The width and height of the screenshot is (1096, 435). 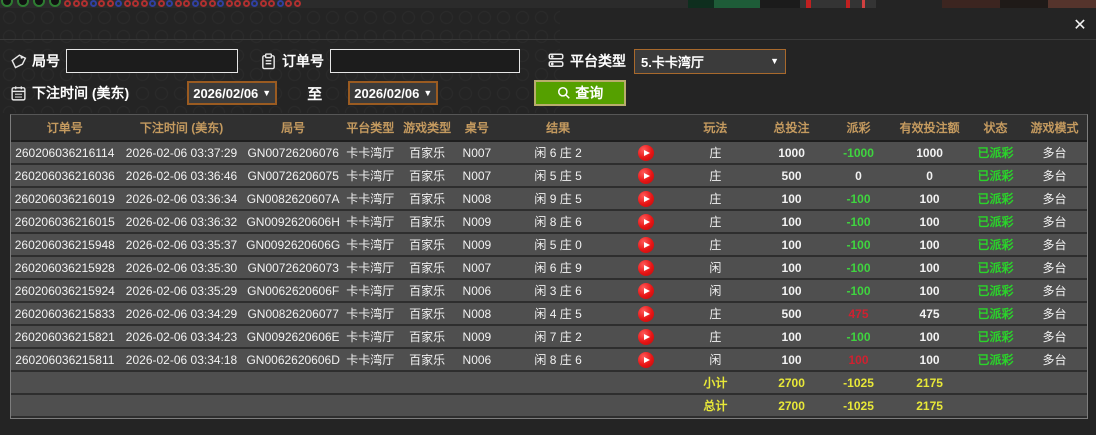 I want to click on column-header-12: 状态, so click(x=995, y=128).